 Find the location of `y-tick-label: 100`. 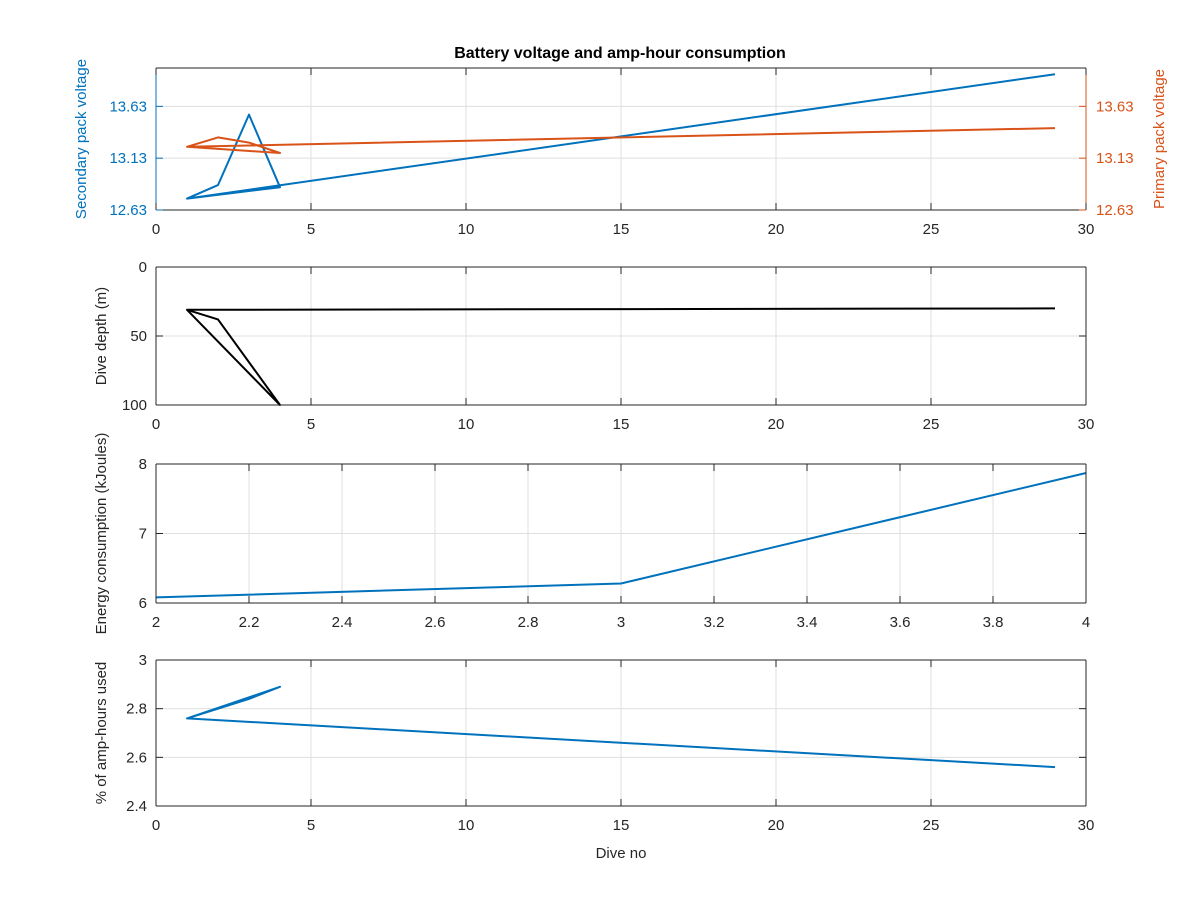

y-tick-label: 100 is located at coordinates (134, 405).